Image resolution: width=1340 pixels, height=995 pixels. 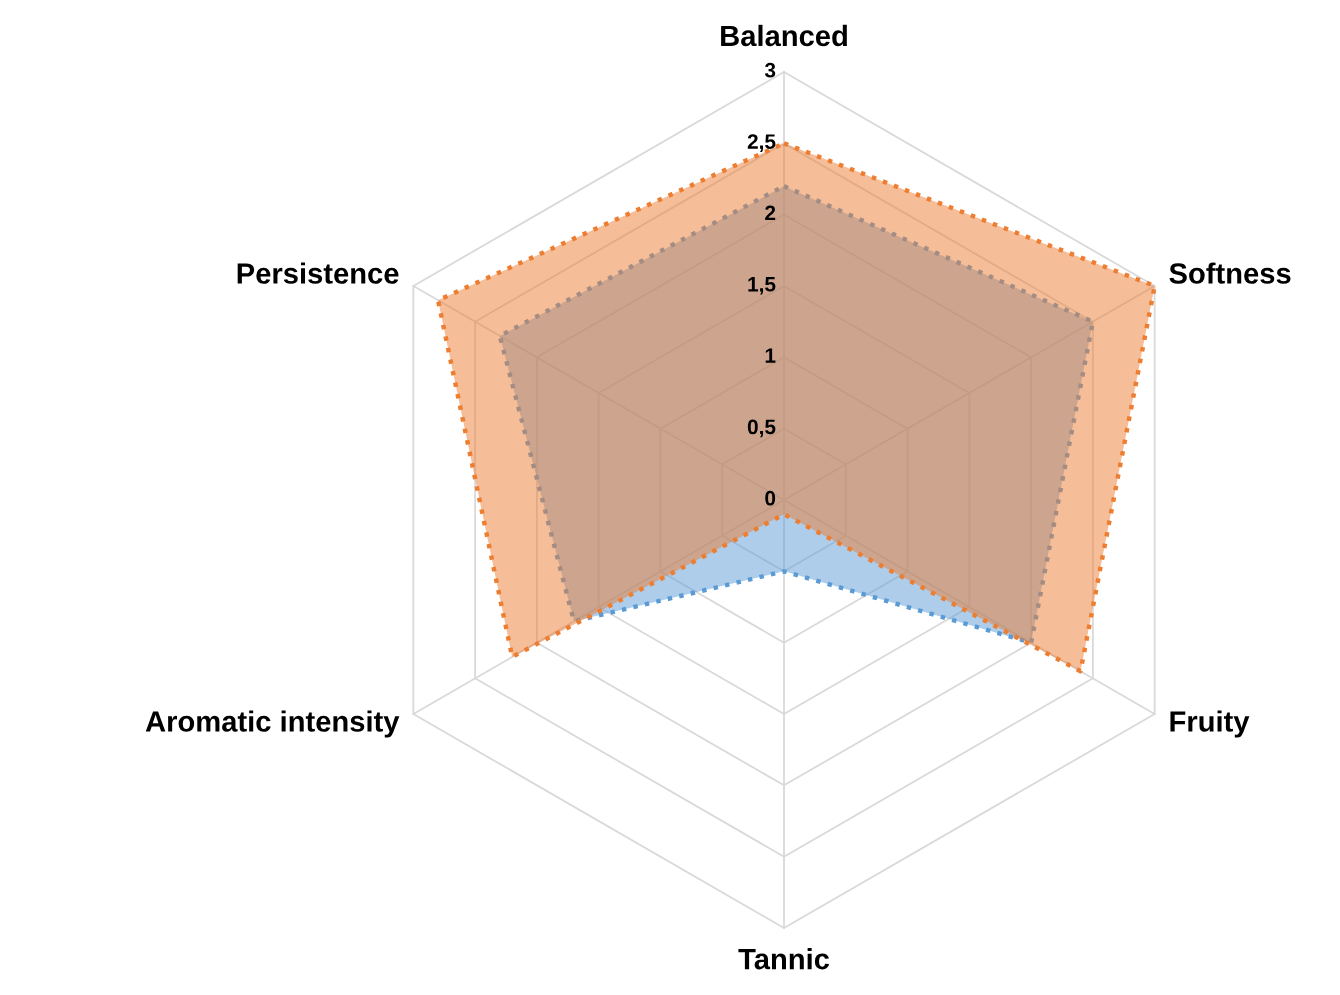 What do you see at coordinates (784, 35) in the screenshot?
I see `spoke-label: Balanced` at bounding box center [784, 35].